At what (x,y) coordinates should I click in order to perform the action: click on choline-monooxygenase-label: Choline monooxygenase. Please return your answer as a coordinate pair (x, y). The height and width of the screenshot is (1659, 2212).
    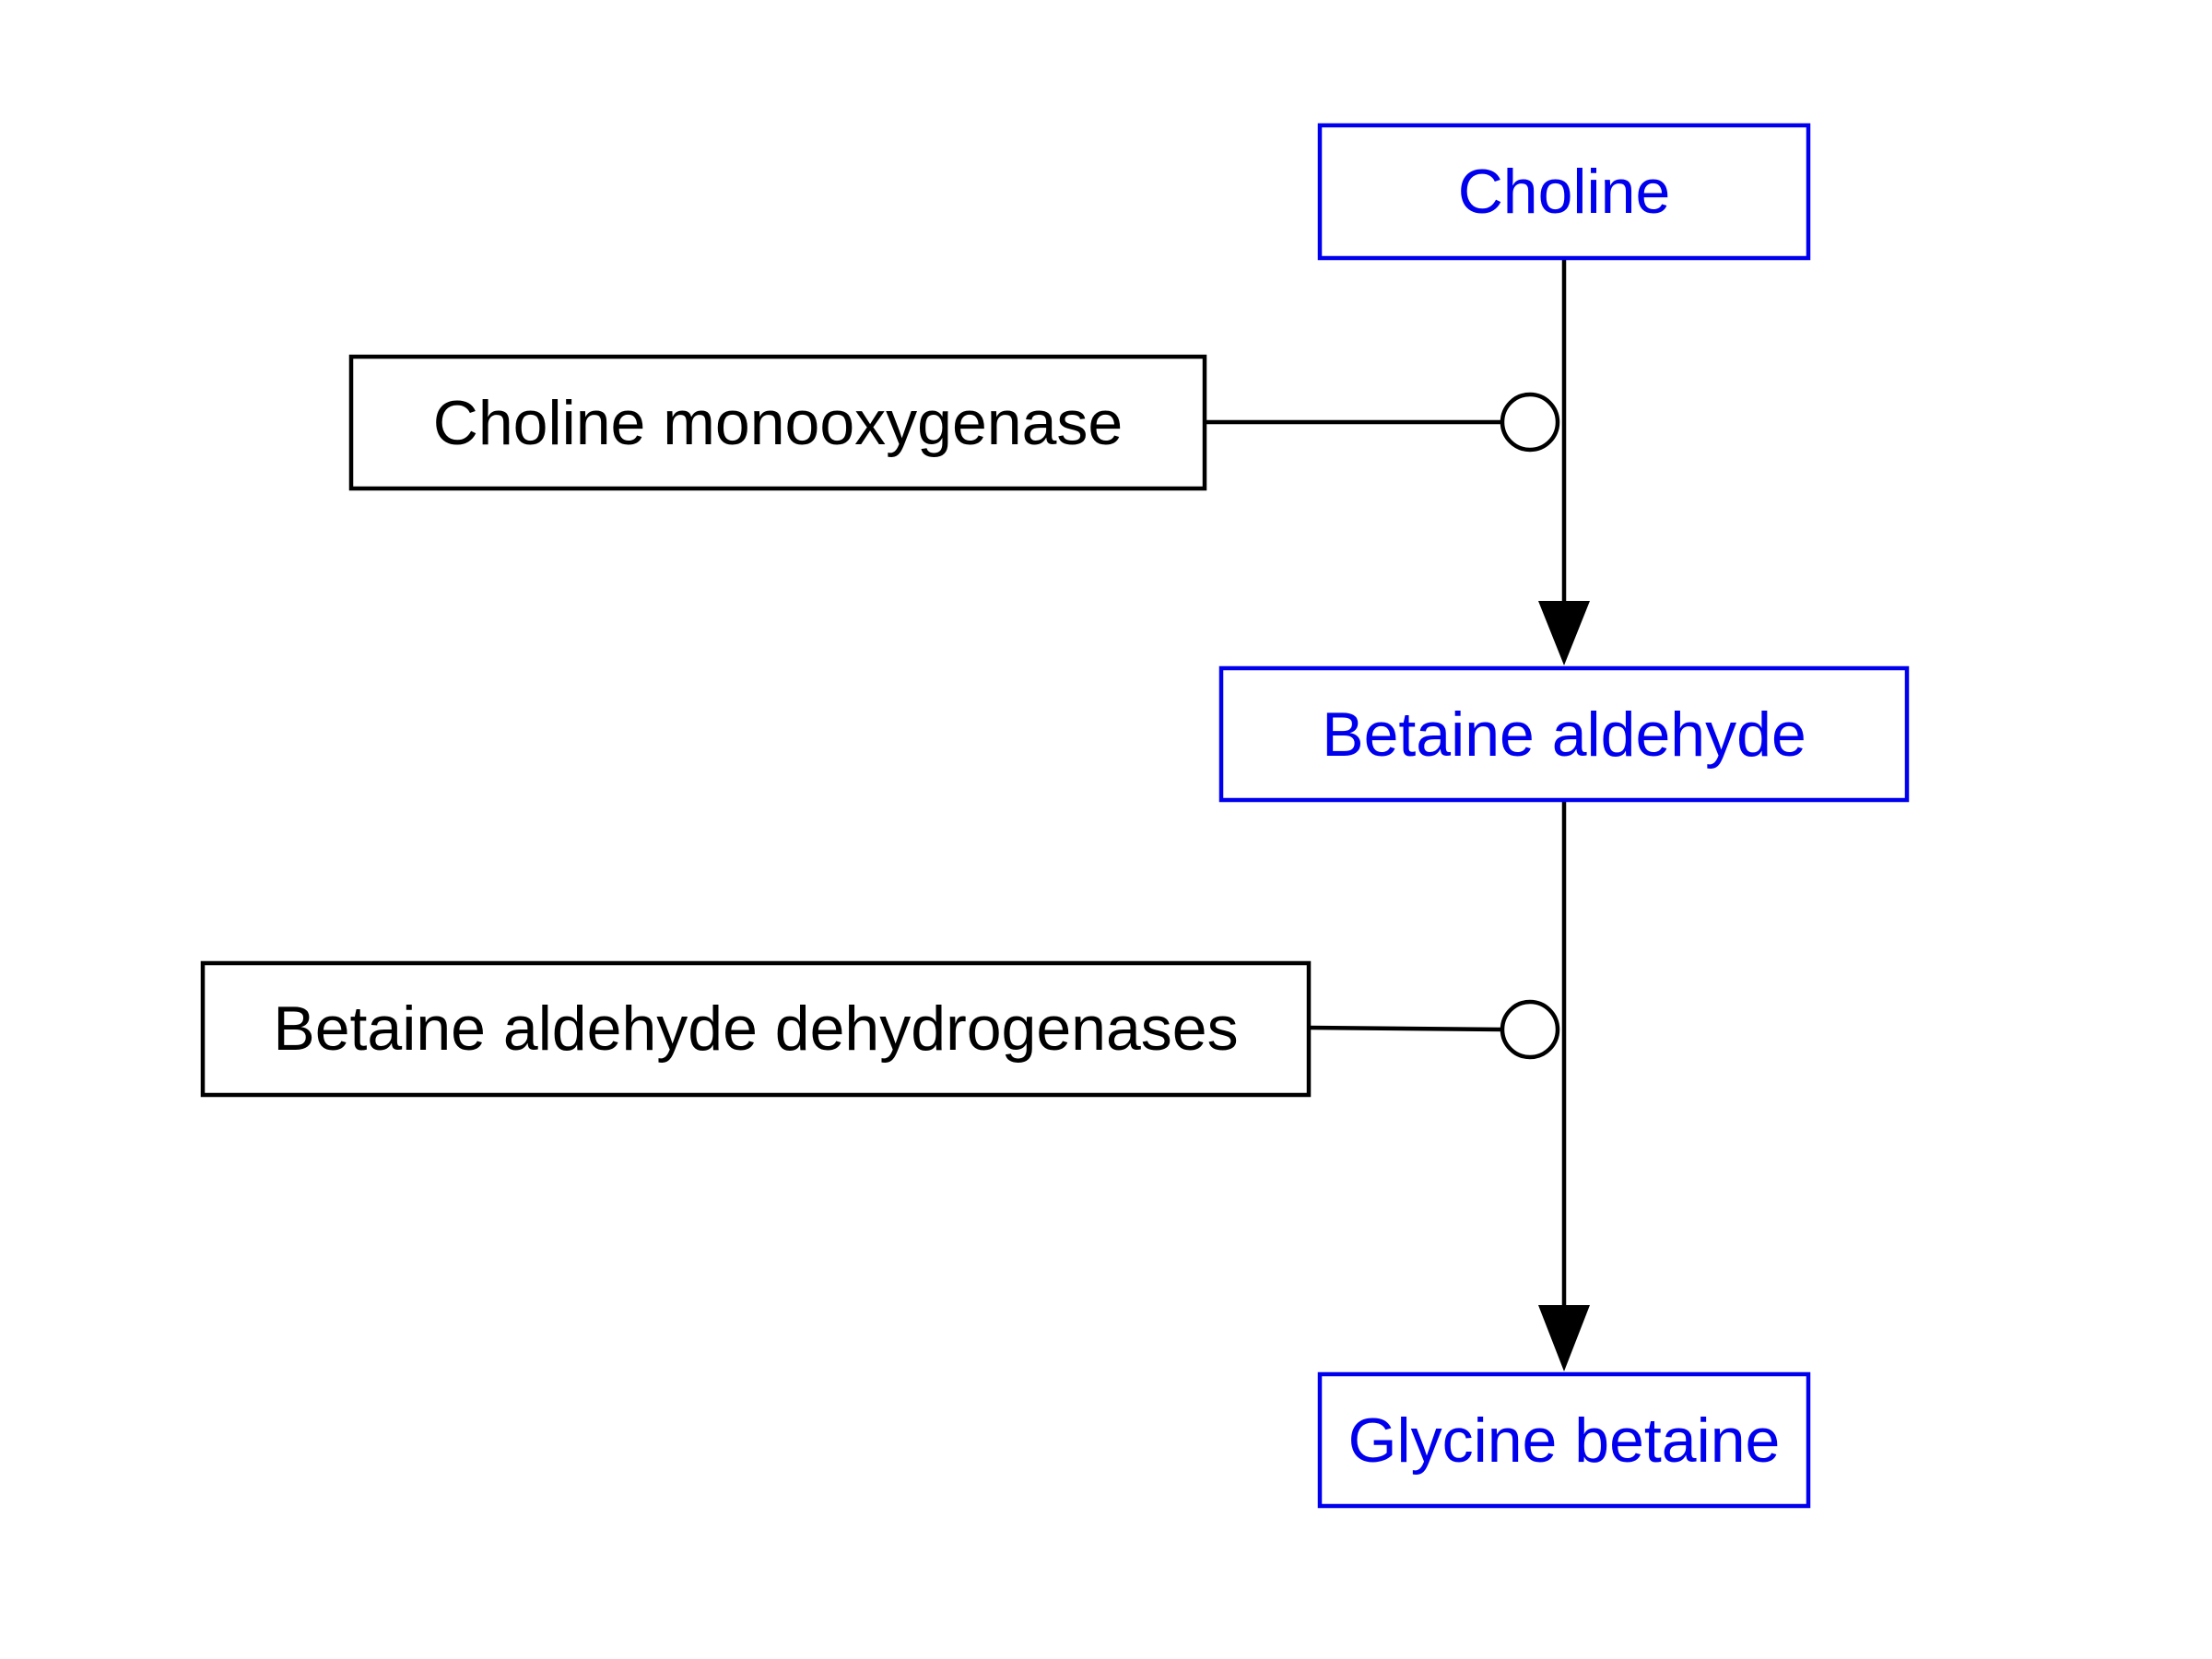
    Looking at the image, I should click on (778, 423).